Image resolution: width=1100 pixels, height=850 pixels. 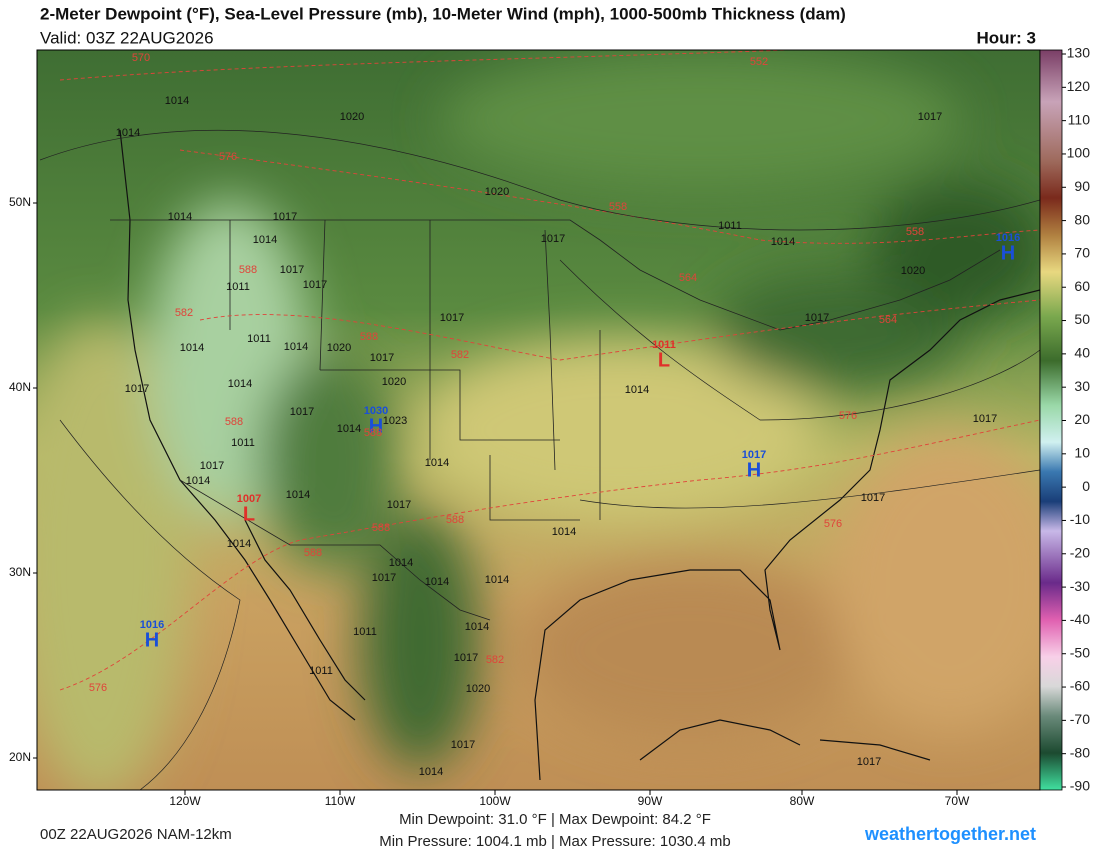 I want to click on thickness-label: 564, so click(x=688, y=278).